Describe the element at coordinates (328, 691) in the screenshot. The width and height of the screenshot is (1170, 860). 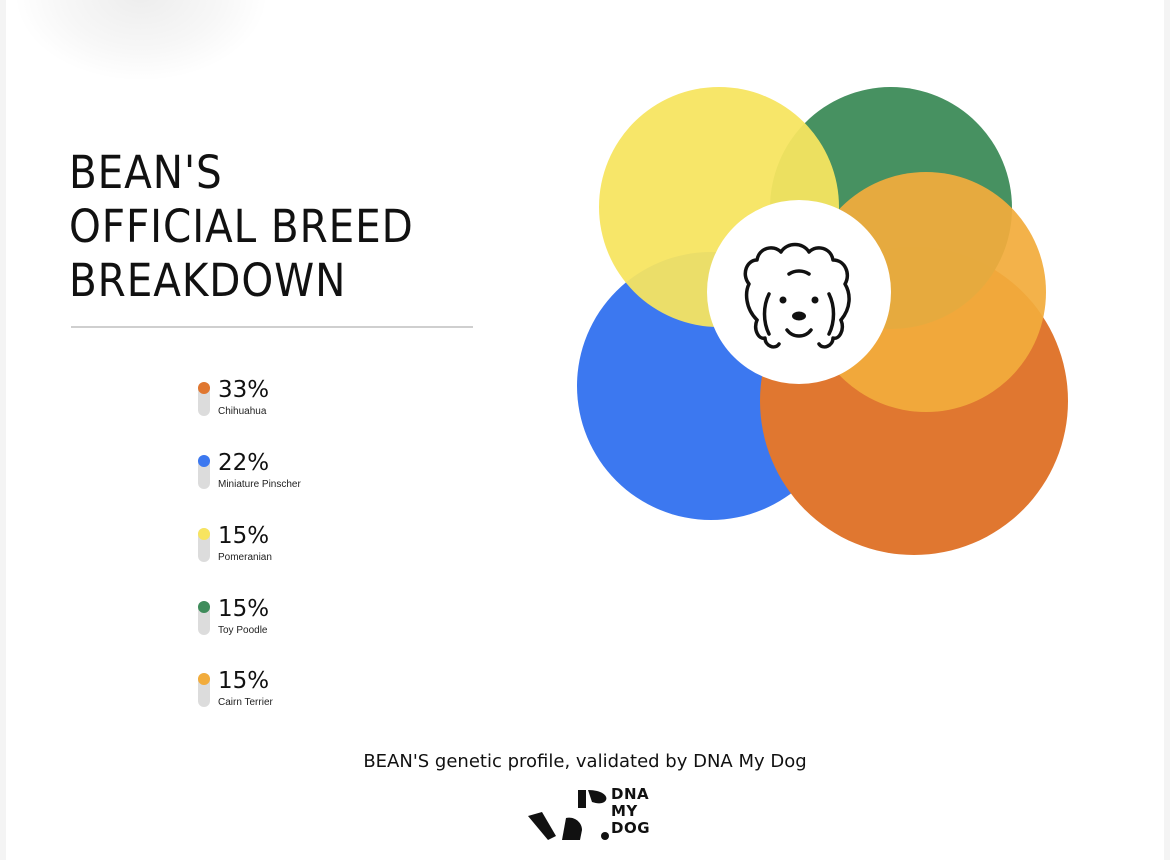
I see `legend-item-cairn-terrier: 15% Cairn Terrier` at that location.